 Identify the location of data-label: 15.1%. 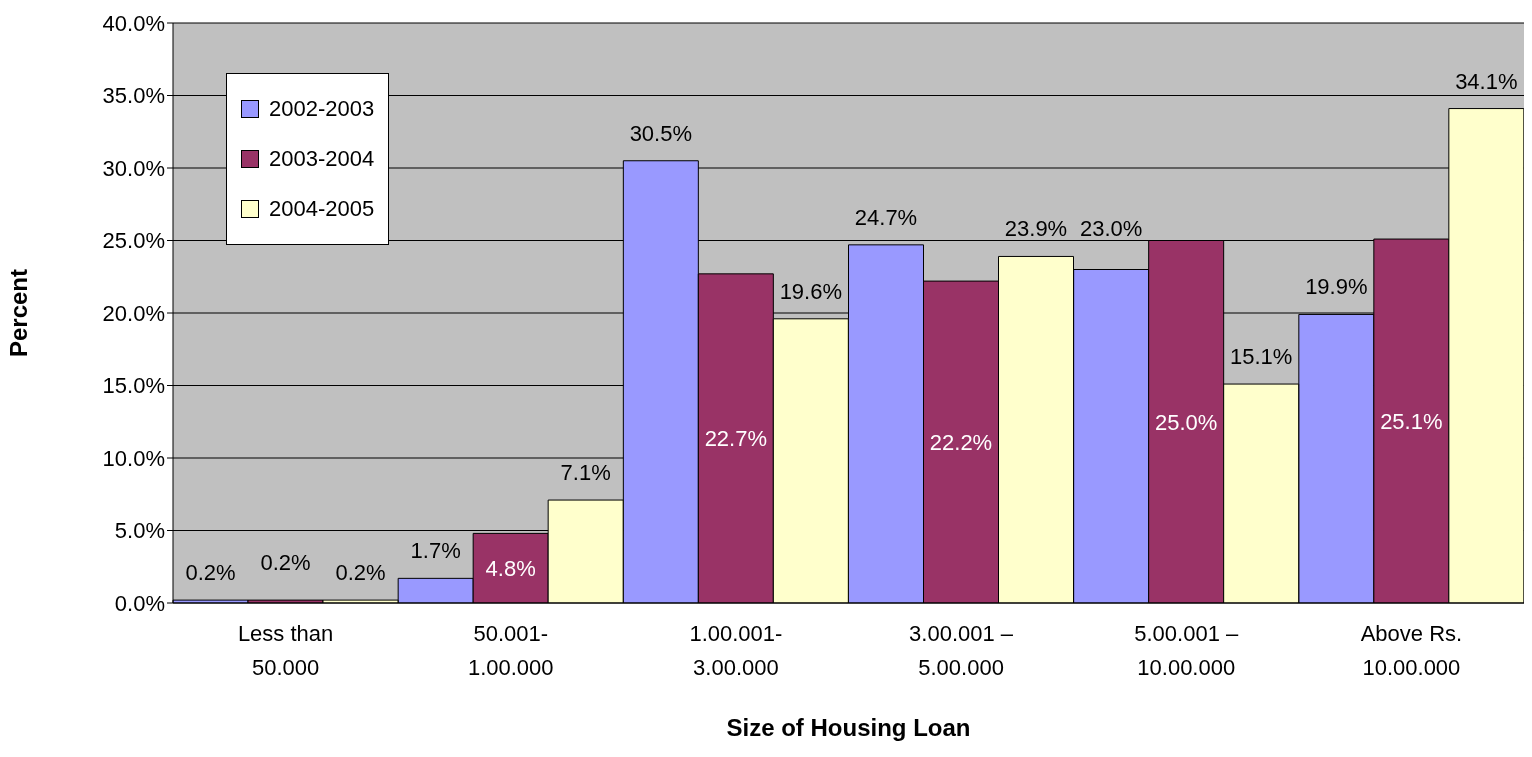
(1261, 357).